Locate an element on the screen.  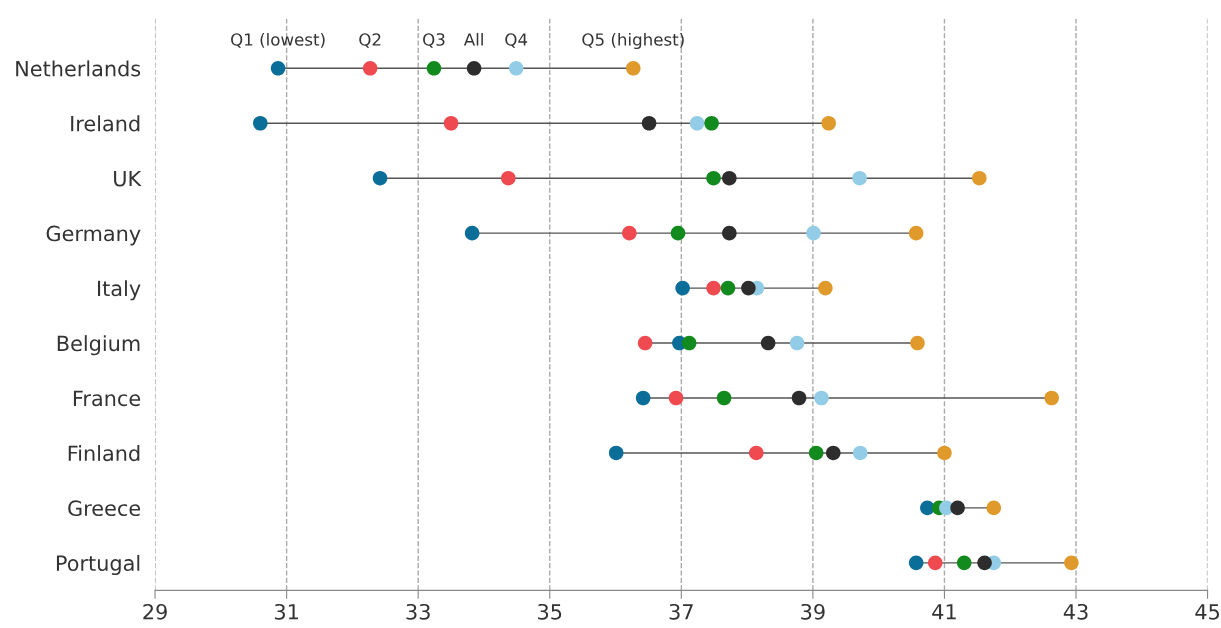
x-tick-label: 33 is located at coordinates (418, 611).